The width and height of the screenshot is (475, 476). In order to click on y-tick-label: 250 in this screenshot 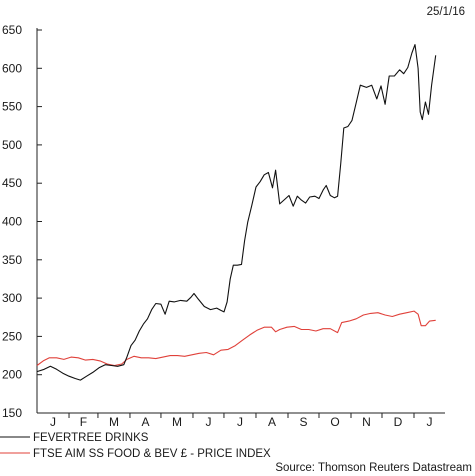, I will do `click(12, 336)`.